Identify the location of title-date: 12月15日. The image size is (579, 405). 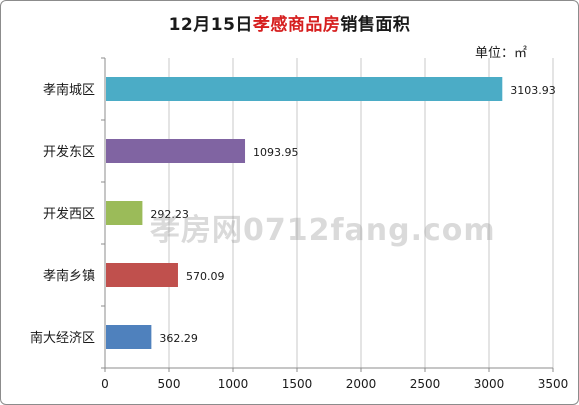
(210, 25).